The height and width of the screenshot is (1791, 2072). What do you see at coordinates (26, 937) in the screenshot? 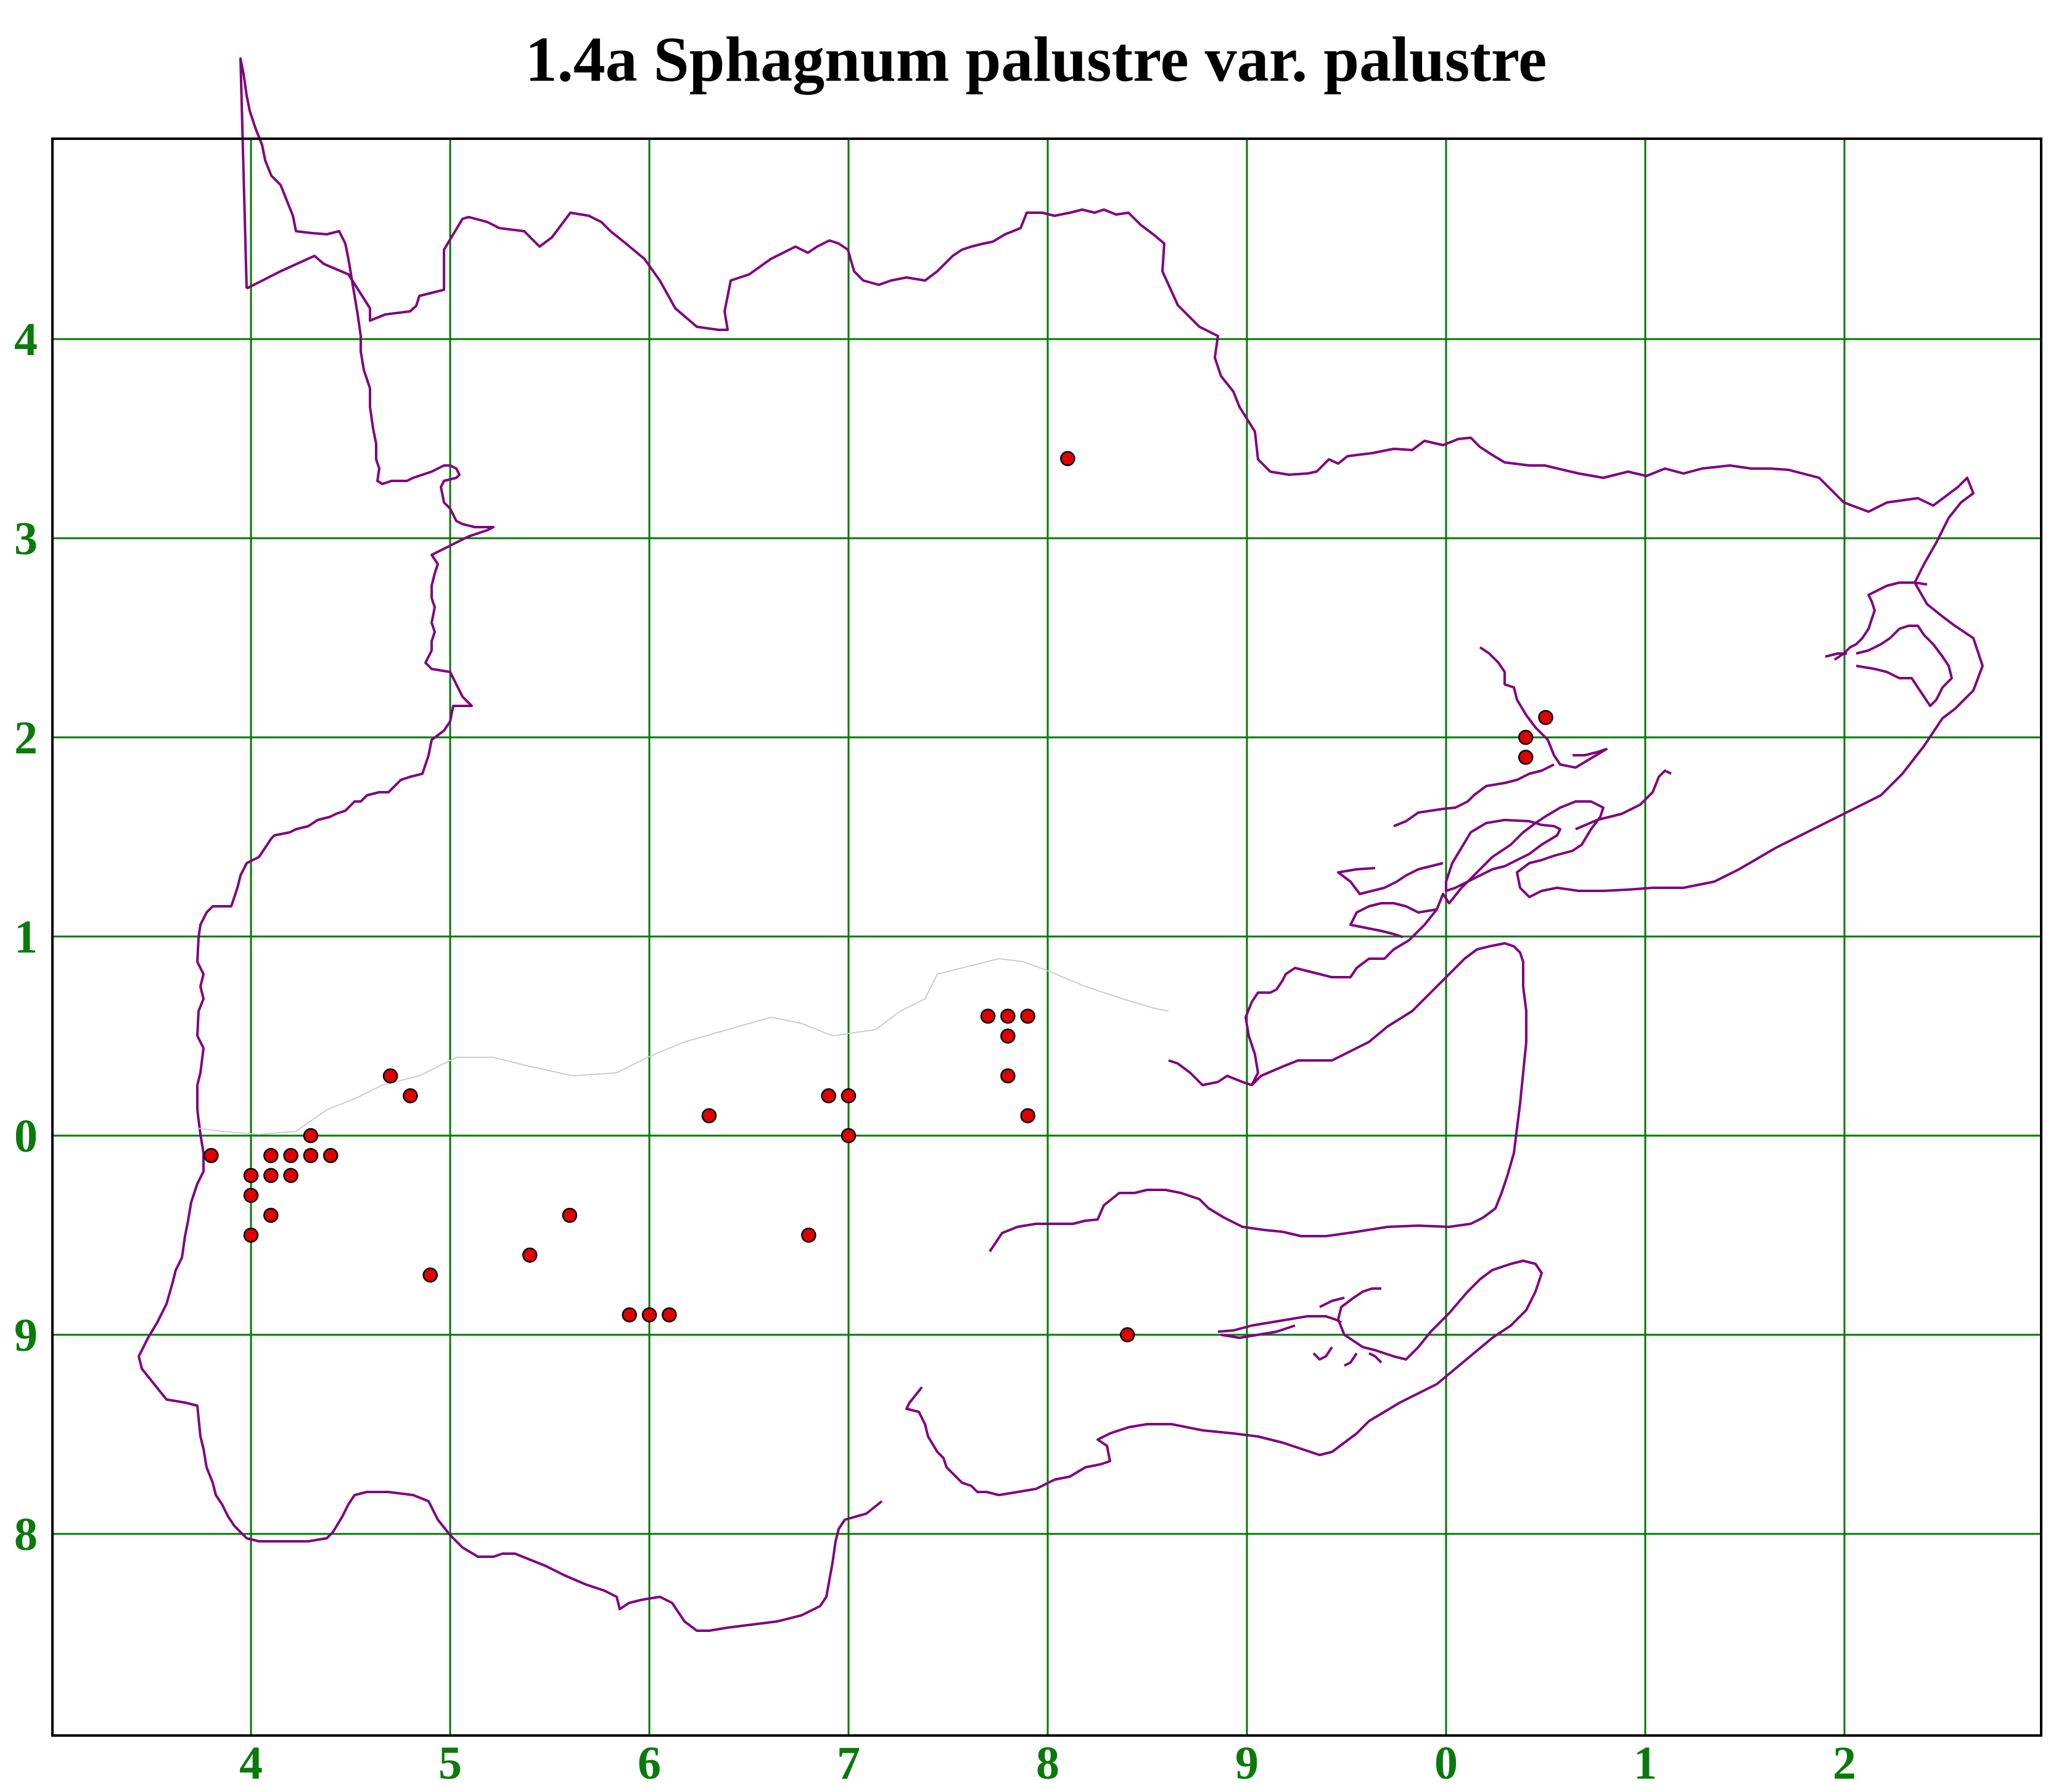
I see `y-axis-label: 1` at bounding box center [26, 937].